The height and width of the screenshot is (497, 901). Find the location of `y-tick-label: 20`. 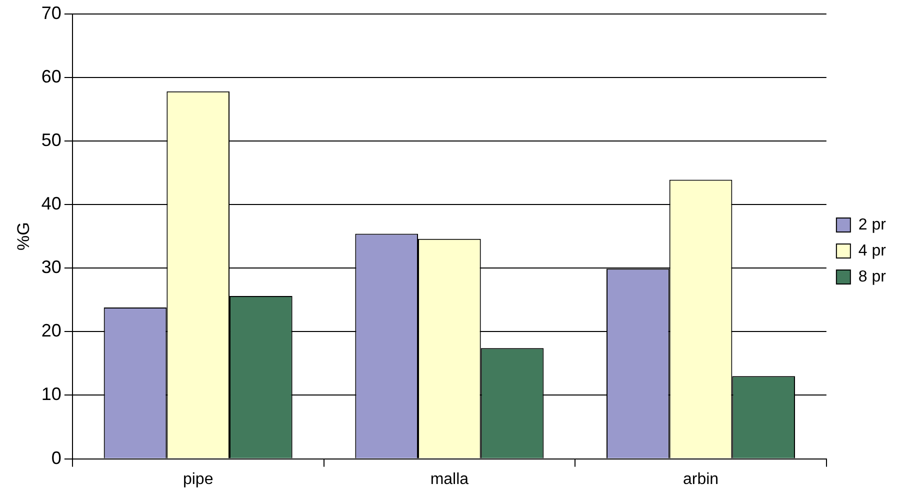

y-tick-label: 20 is located at coordinates (51, 330).